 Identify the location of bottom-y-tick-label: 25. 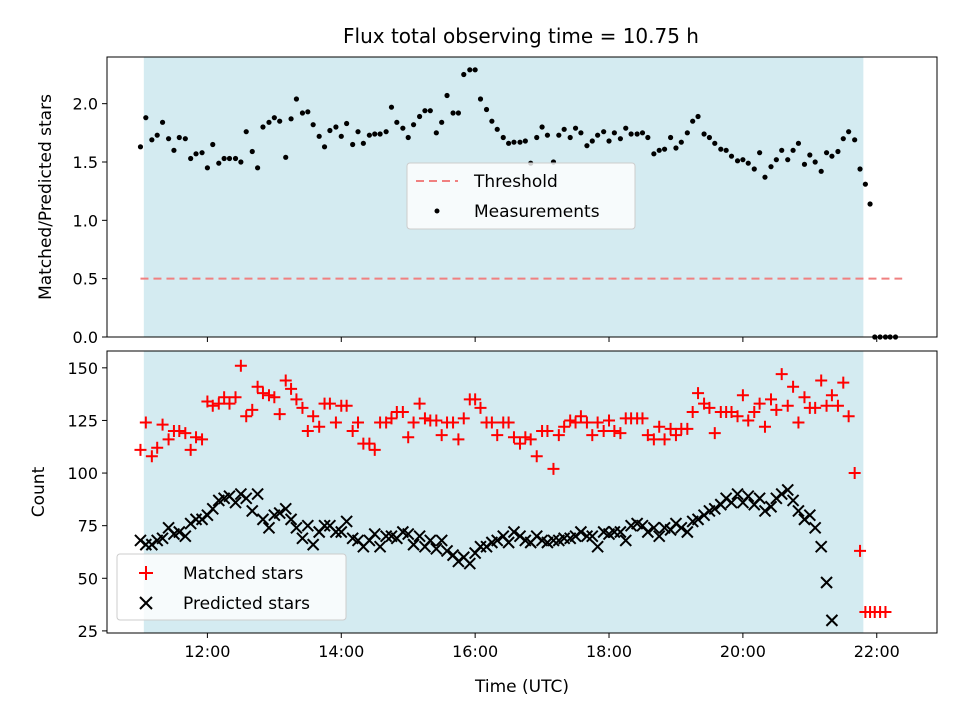
(88, 631).